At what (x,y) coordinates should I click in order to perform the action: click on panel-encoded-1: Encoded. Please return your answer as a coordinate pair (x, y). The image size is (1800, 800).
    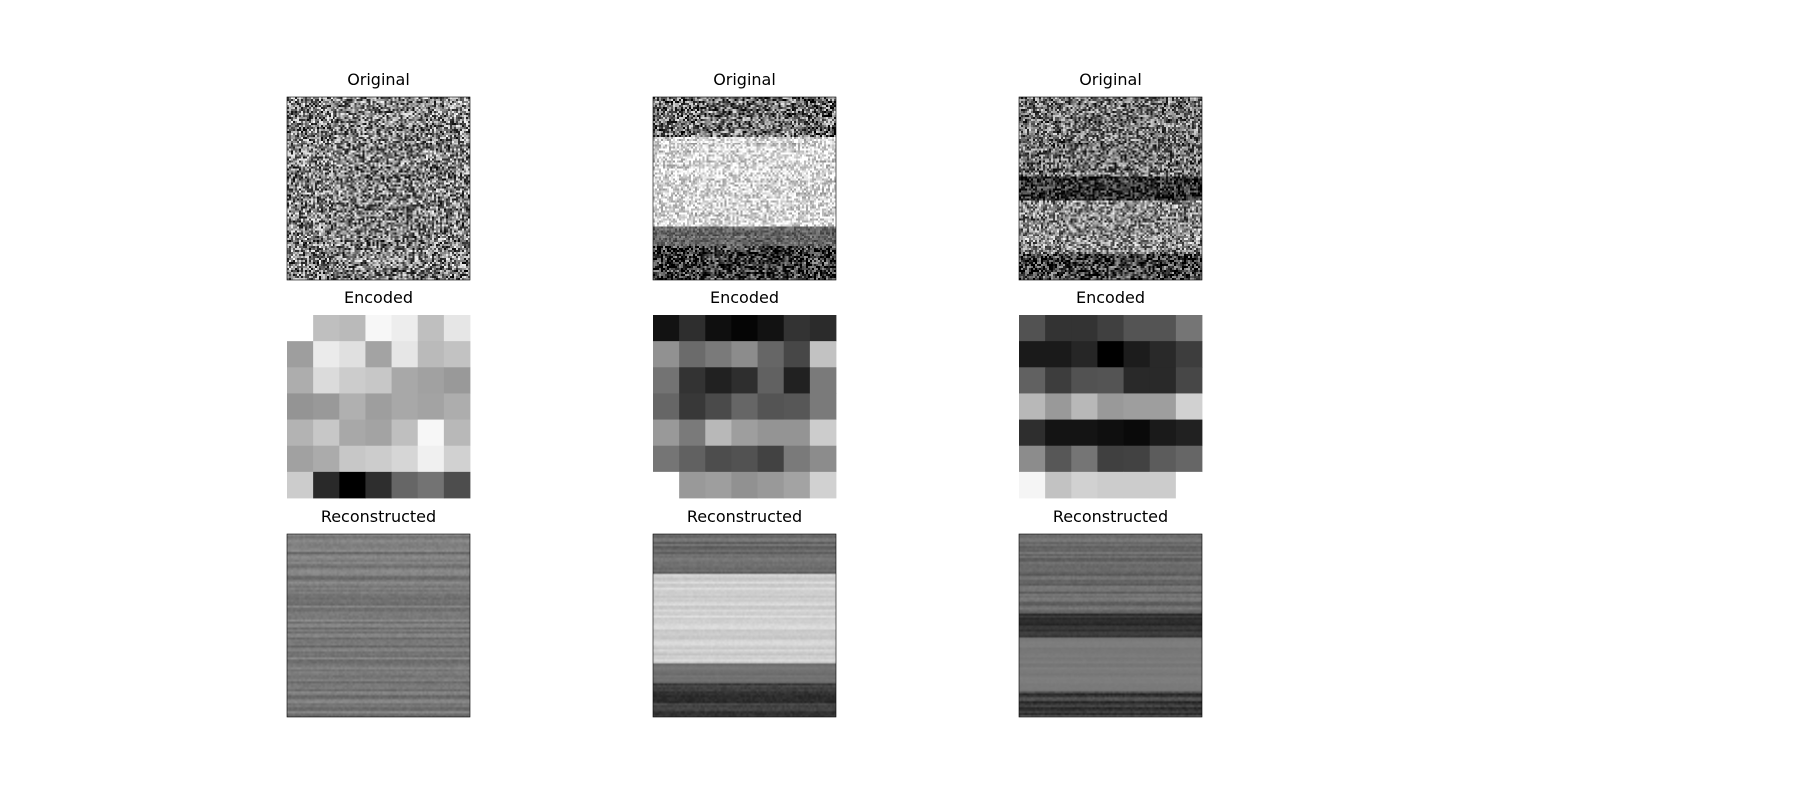
    Looking at the image, I should click on (379, 393).